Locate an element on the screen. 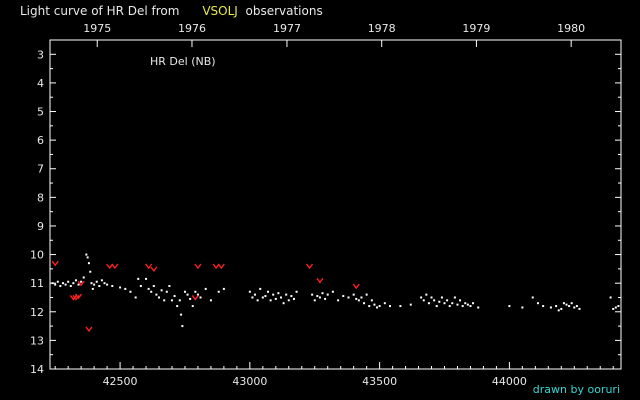  y-tick-label: 8 is located at coordinates (40, 197).